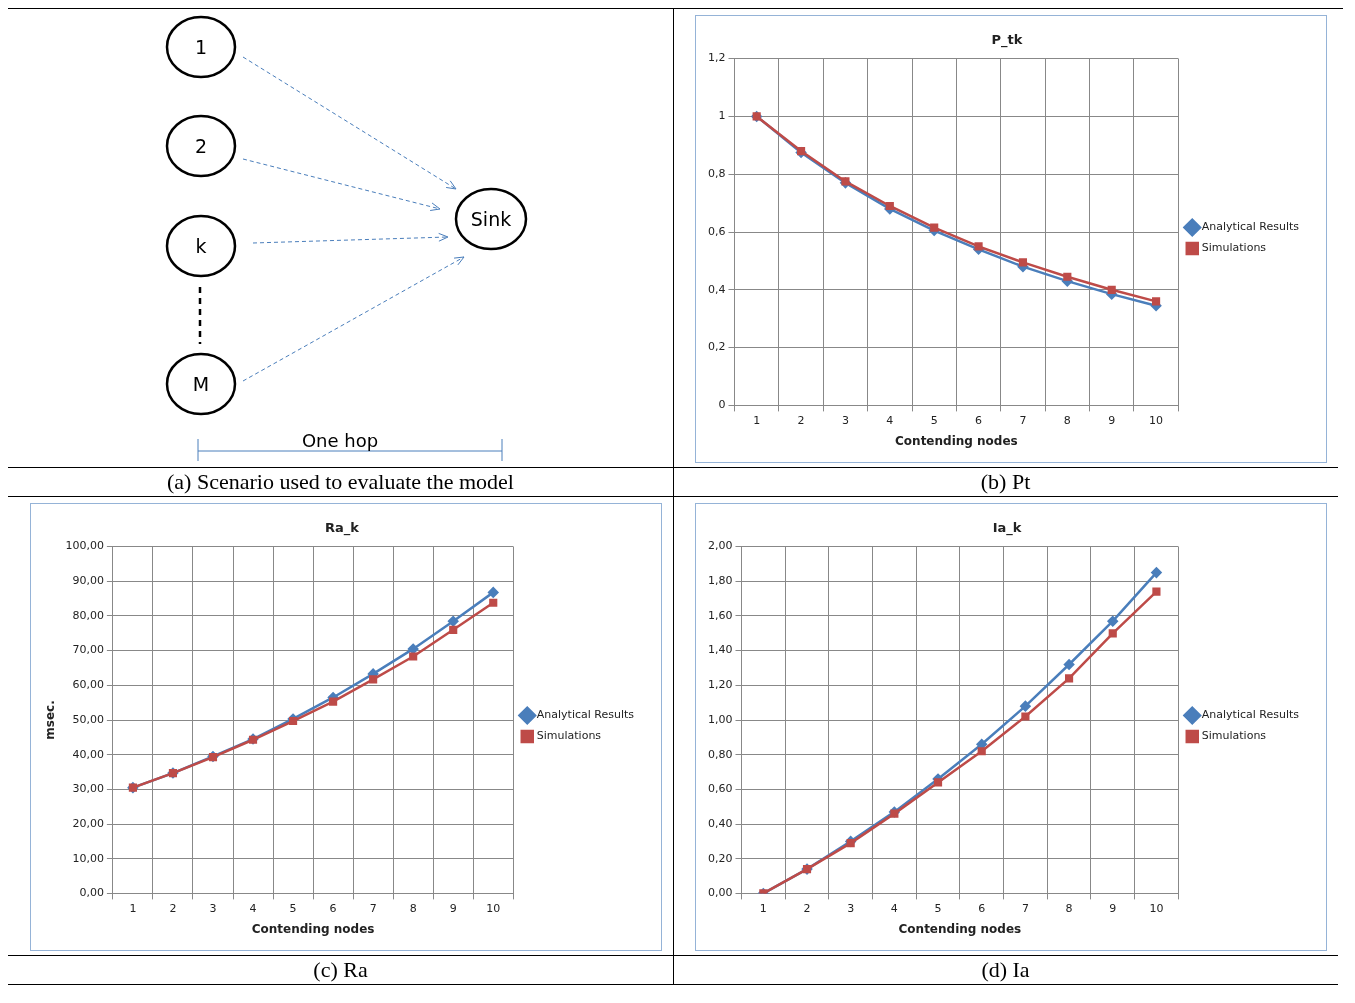  What do you see at coordinates (88, 719) in the screenshot?
I see `y-tick-label: 50,00` at bounding box center [88, 719].